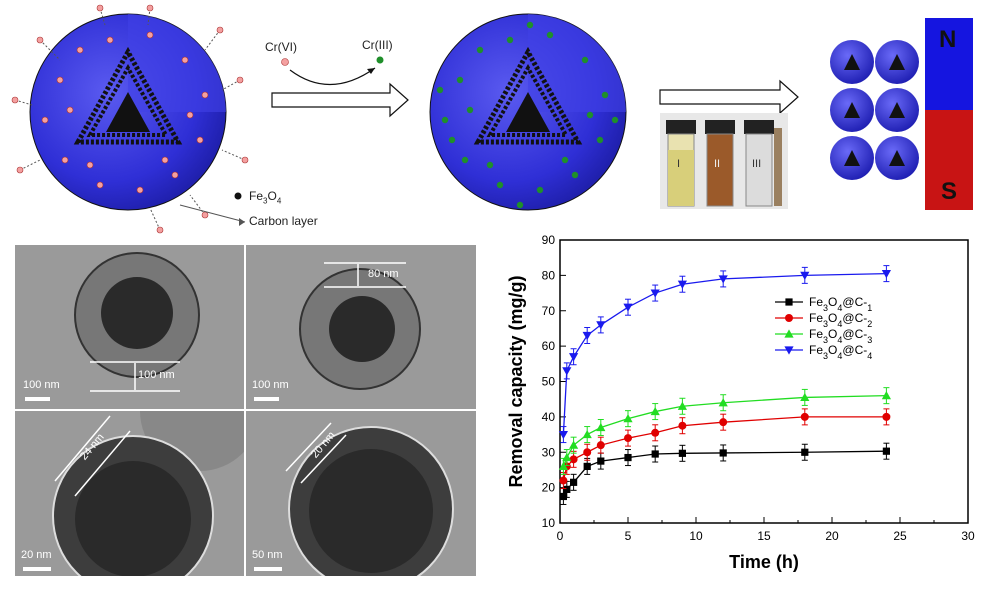 The image size is (995, 591). I want to click on vial-label-1: I, so click(679, 164).